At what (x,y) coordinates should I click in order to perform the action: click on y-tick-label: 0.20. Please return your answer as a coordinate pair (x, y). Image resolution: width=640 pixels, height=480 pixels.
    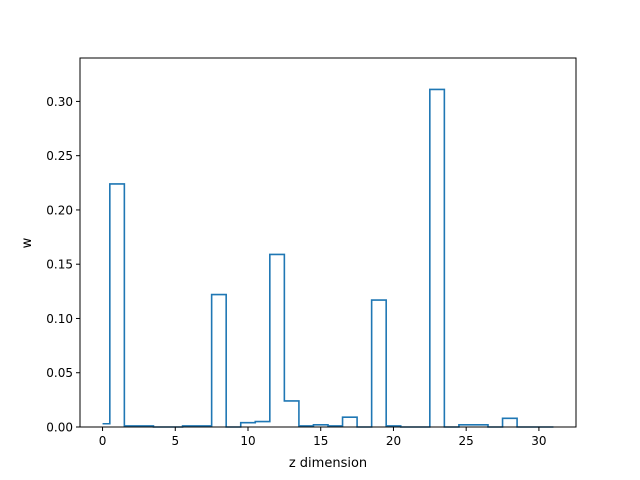
    Looking at the image, I should click on (59, 210).